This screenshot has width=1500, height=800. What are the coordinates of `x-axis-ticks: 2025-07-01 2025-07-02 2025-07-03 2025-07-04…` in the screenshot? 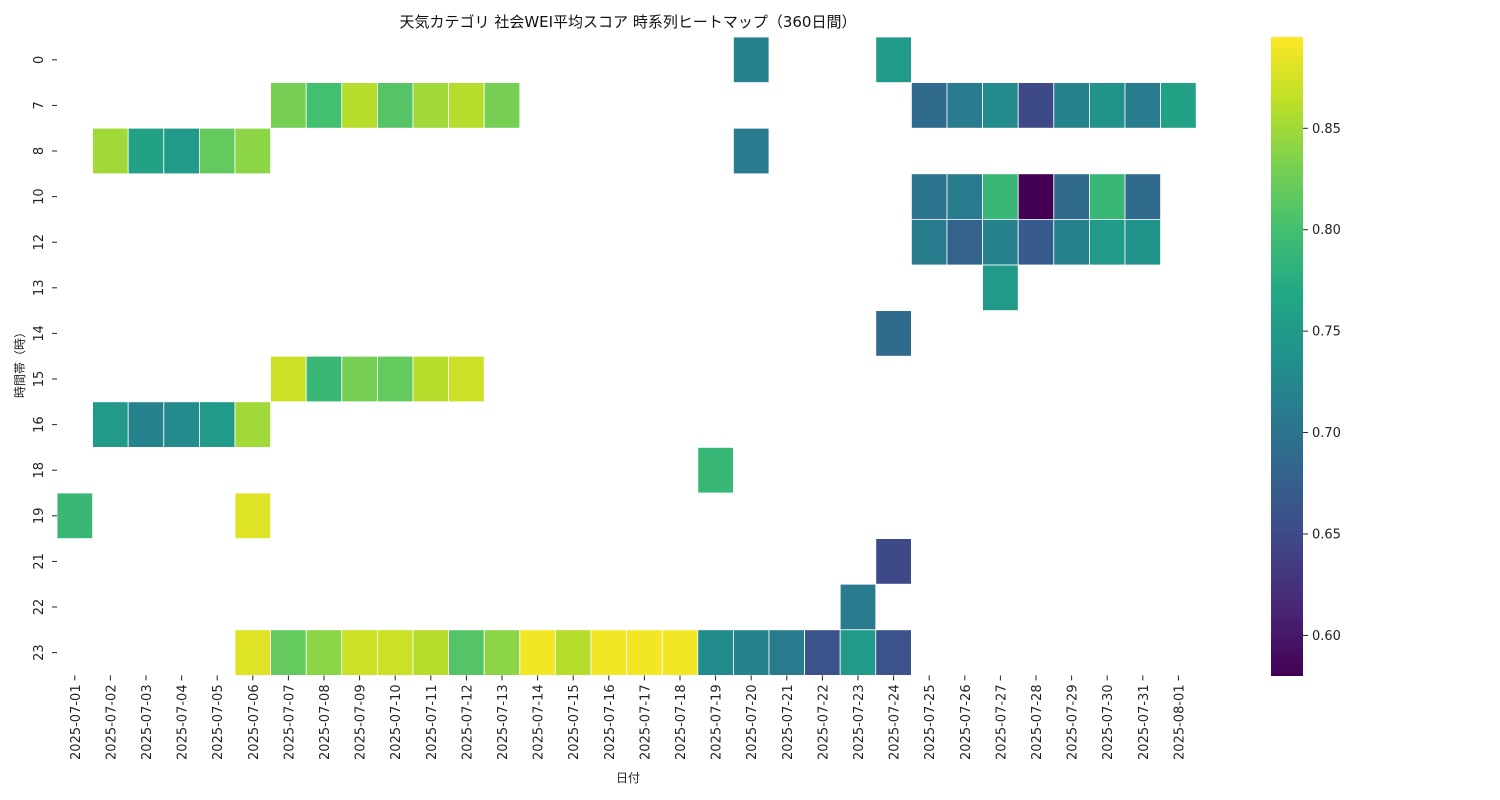 It's located at (628, 717).